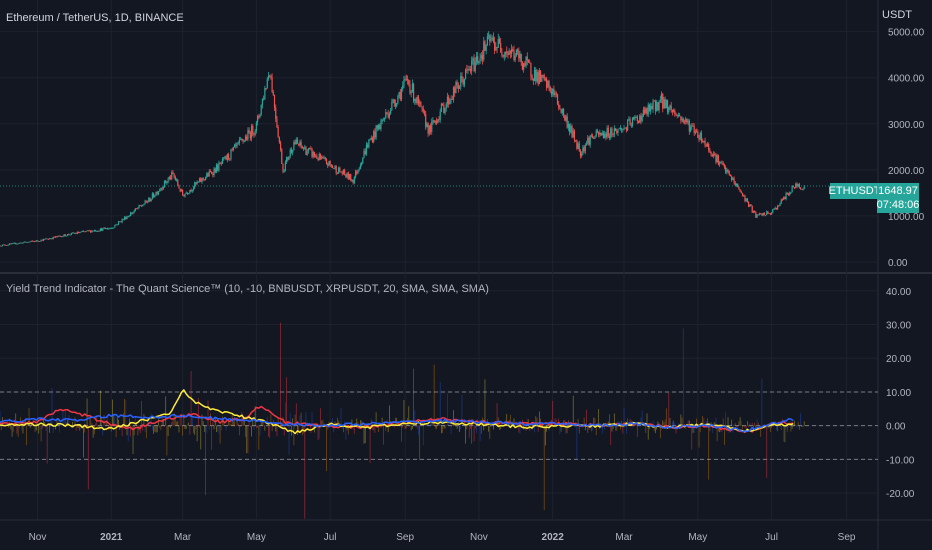 This screenshot has width=932, height=550. I want to click on symbol-title: Ethereum / TetherUS, 1D, BINANCE, so click(95, 18).